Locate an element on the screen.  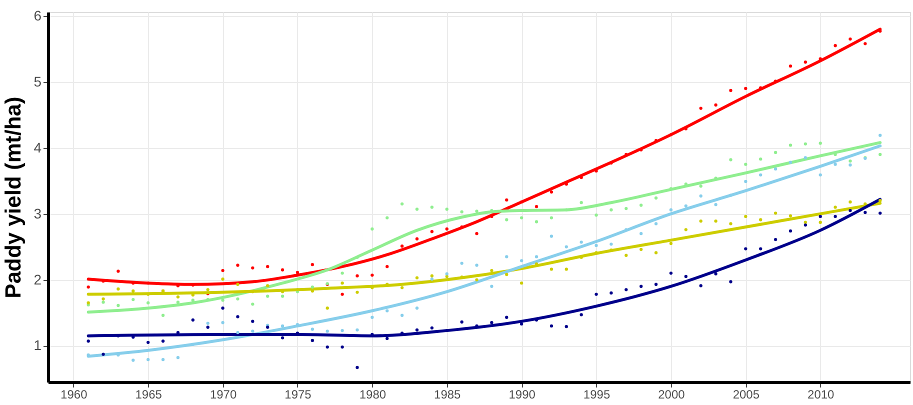
y-tick-label: 1 is located at coordinates (38, 345).